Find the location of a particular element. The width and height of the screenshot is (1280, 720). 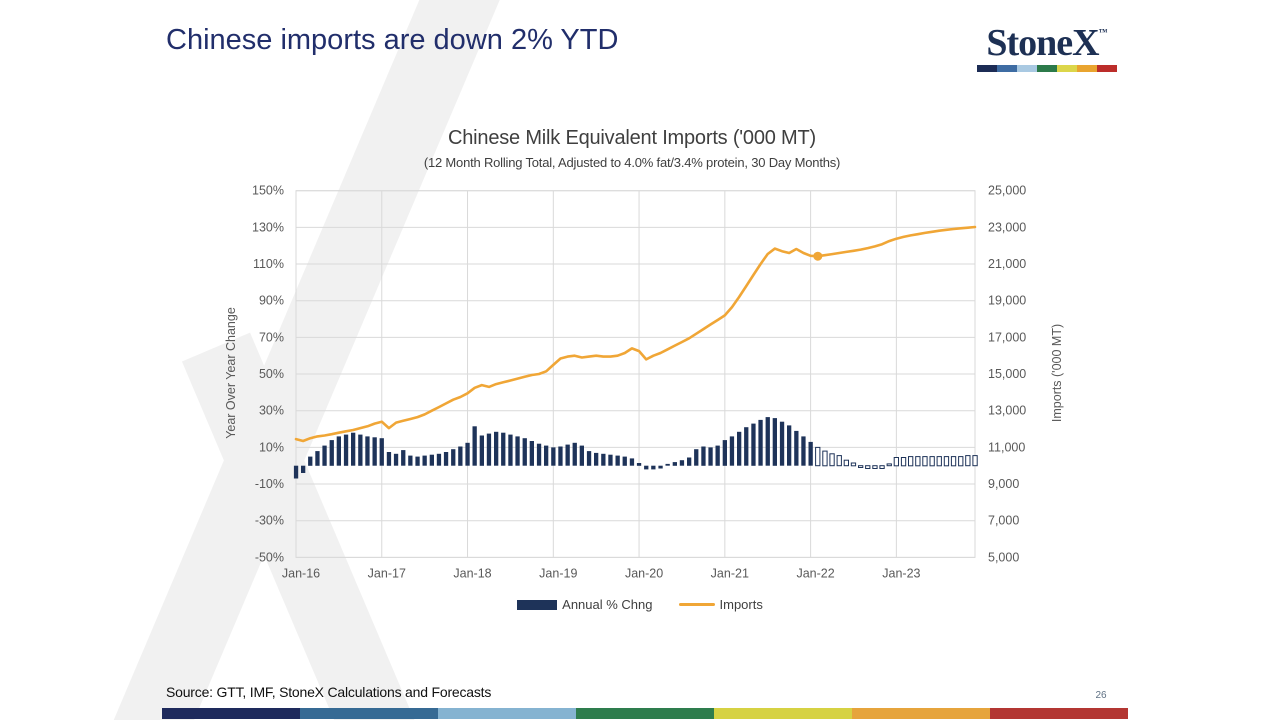

page-number: 26 is located at coordinates (1101, 695).